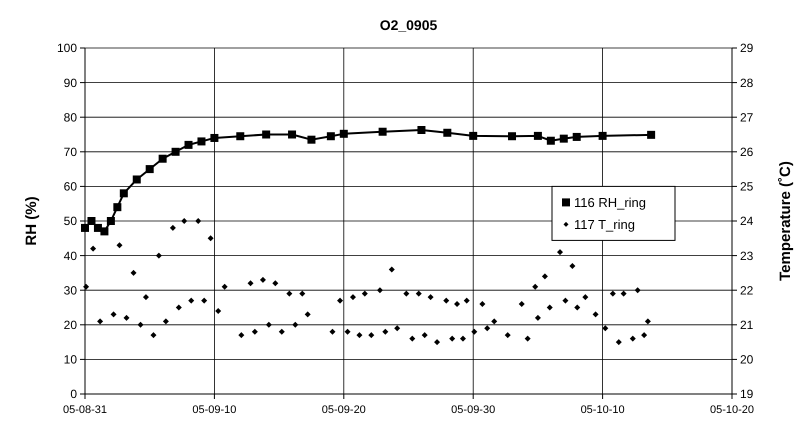 The image size is (808, 437). What do you see at coordinates (747, 117) in the screenshot?
I see `y2-tick-label: 27` at bounding box center [747, 117].